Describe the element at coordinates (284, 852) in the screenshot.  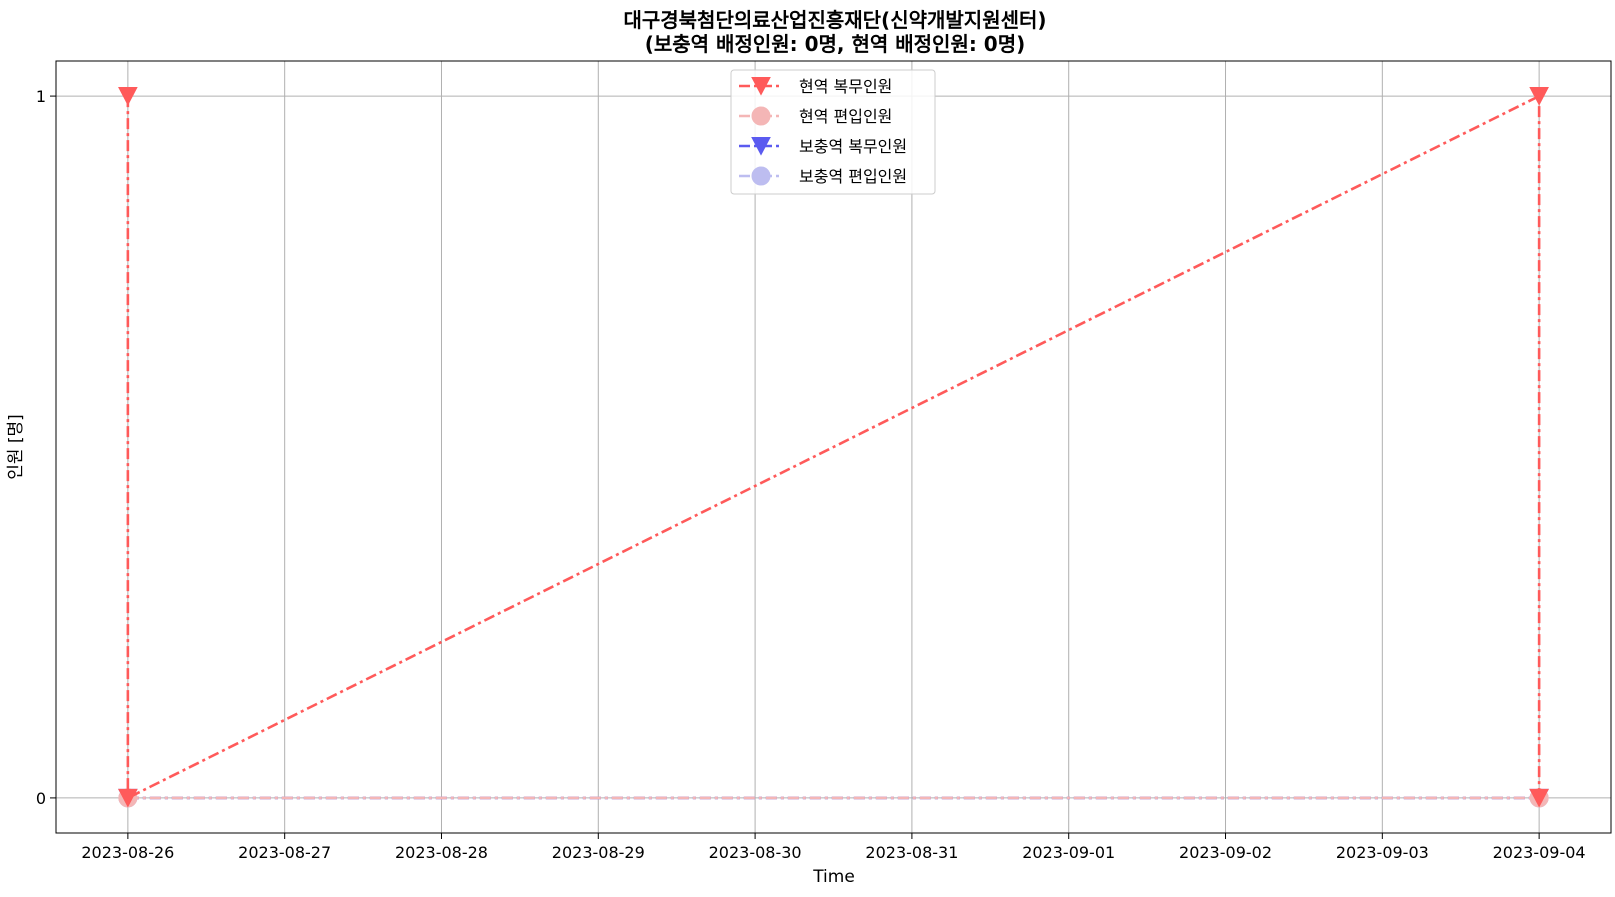
I see `x-tick-label: 2023-08-27` at that location.